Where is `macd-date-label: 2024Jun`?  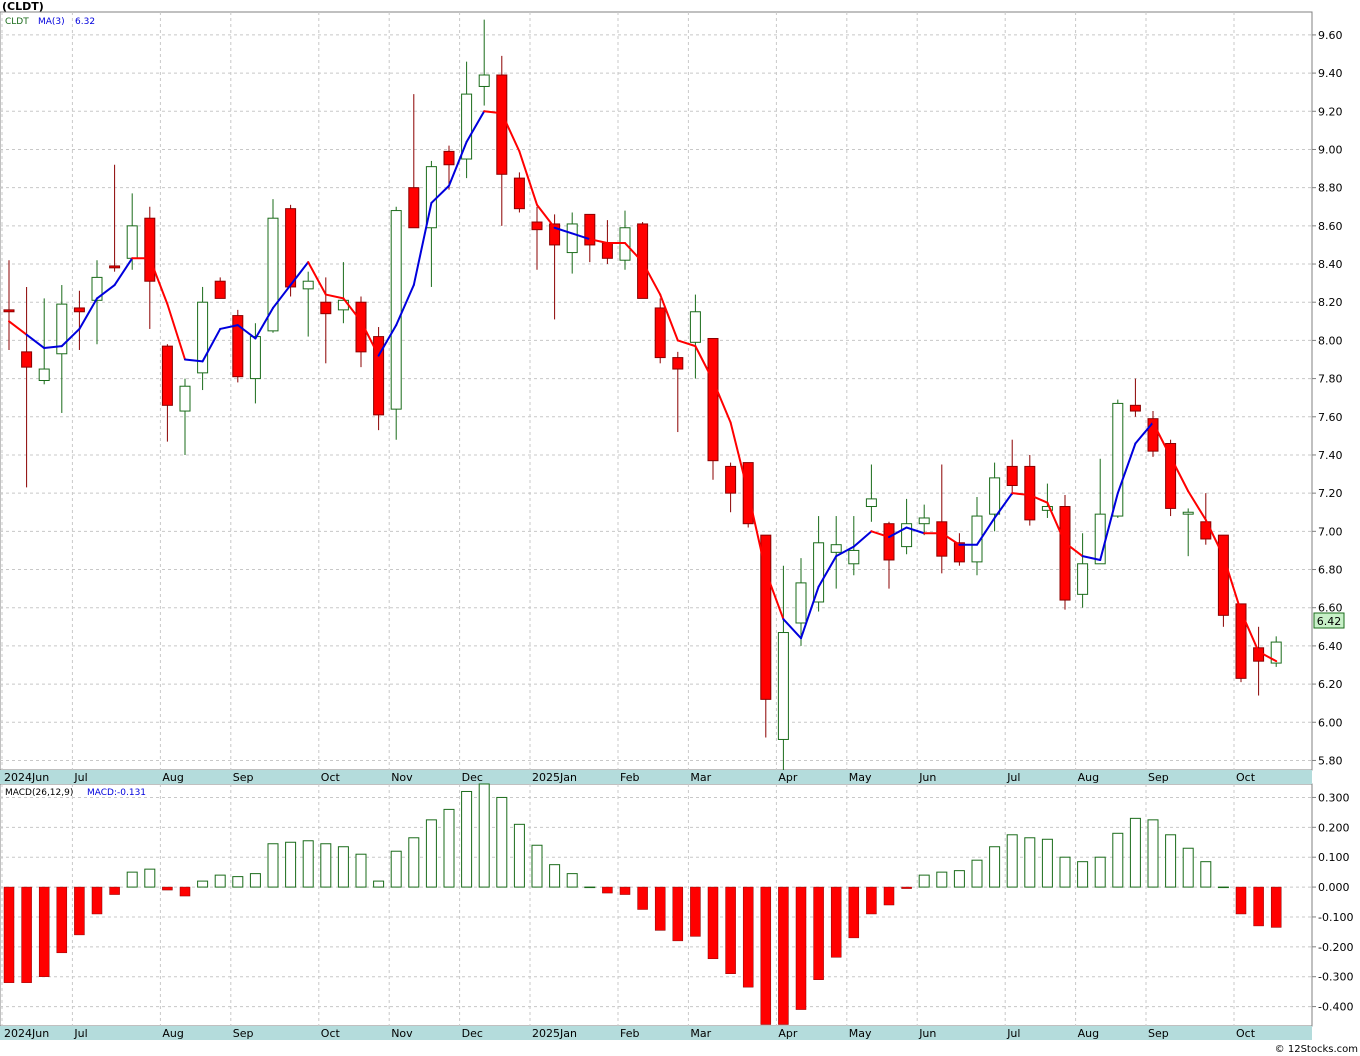 macd-date-label: 2024Jun is located at coordinates (26, 1033).